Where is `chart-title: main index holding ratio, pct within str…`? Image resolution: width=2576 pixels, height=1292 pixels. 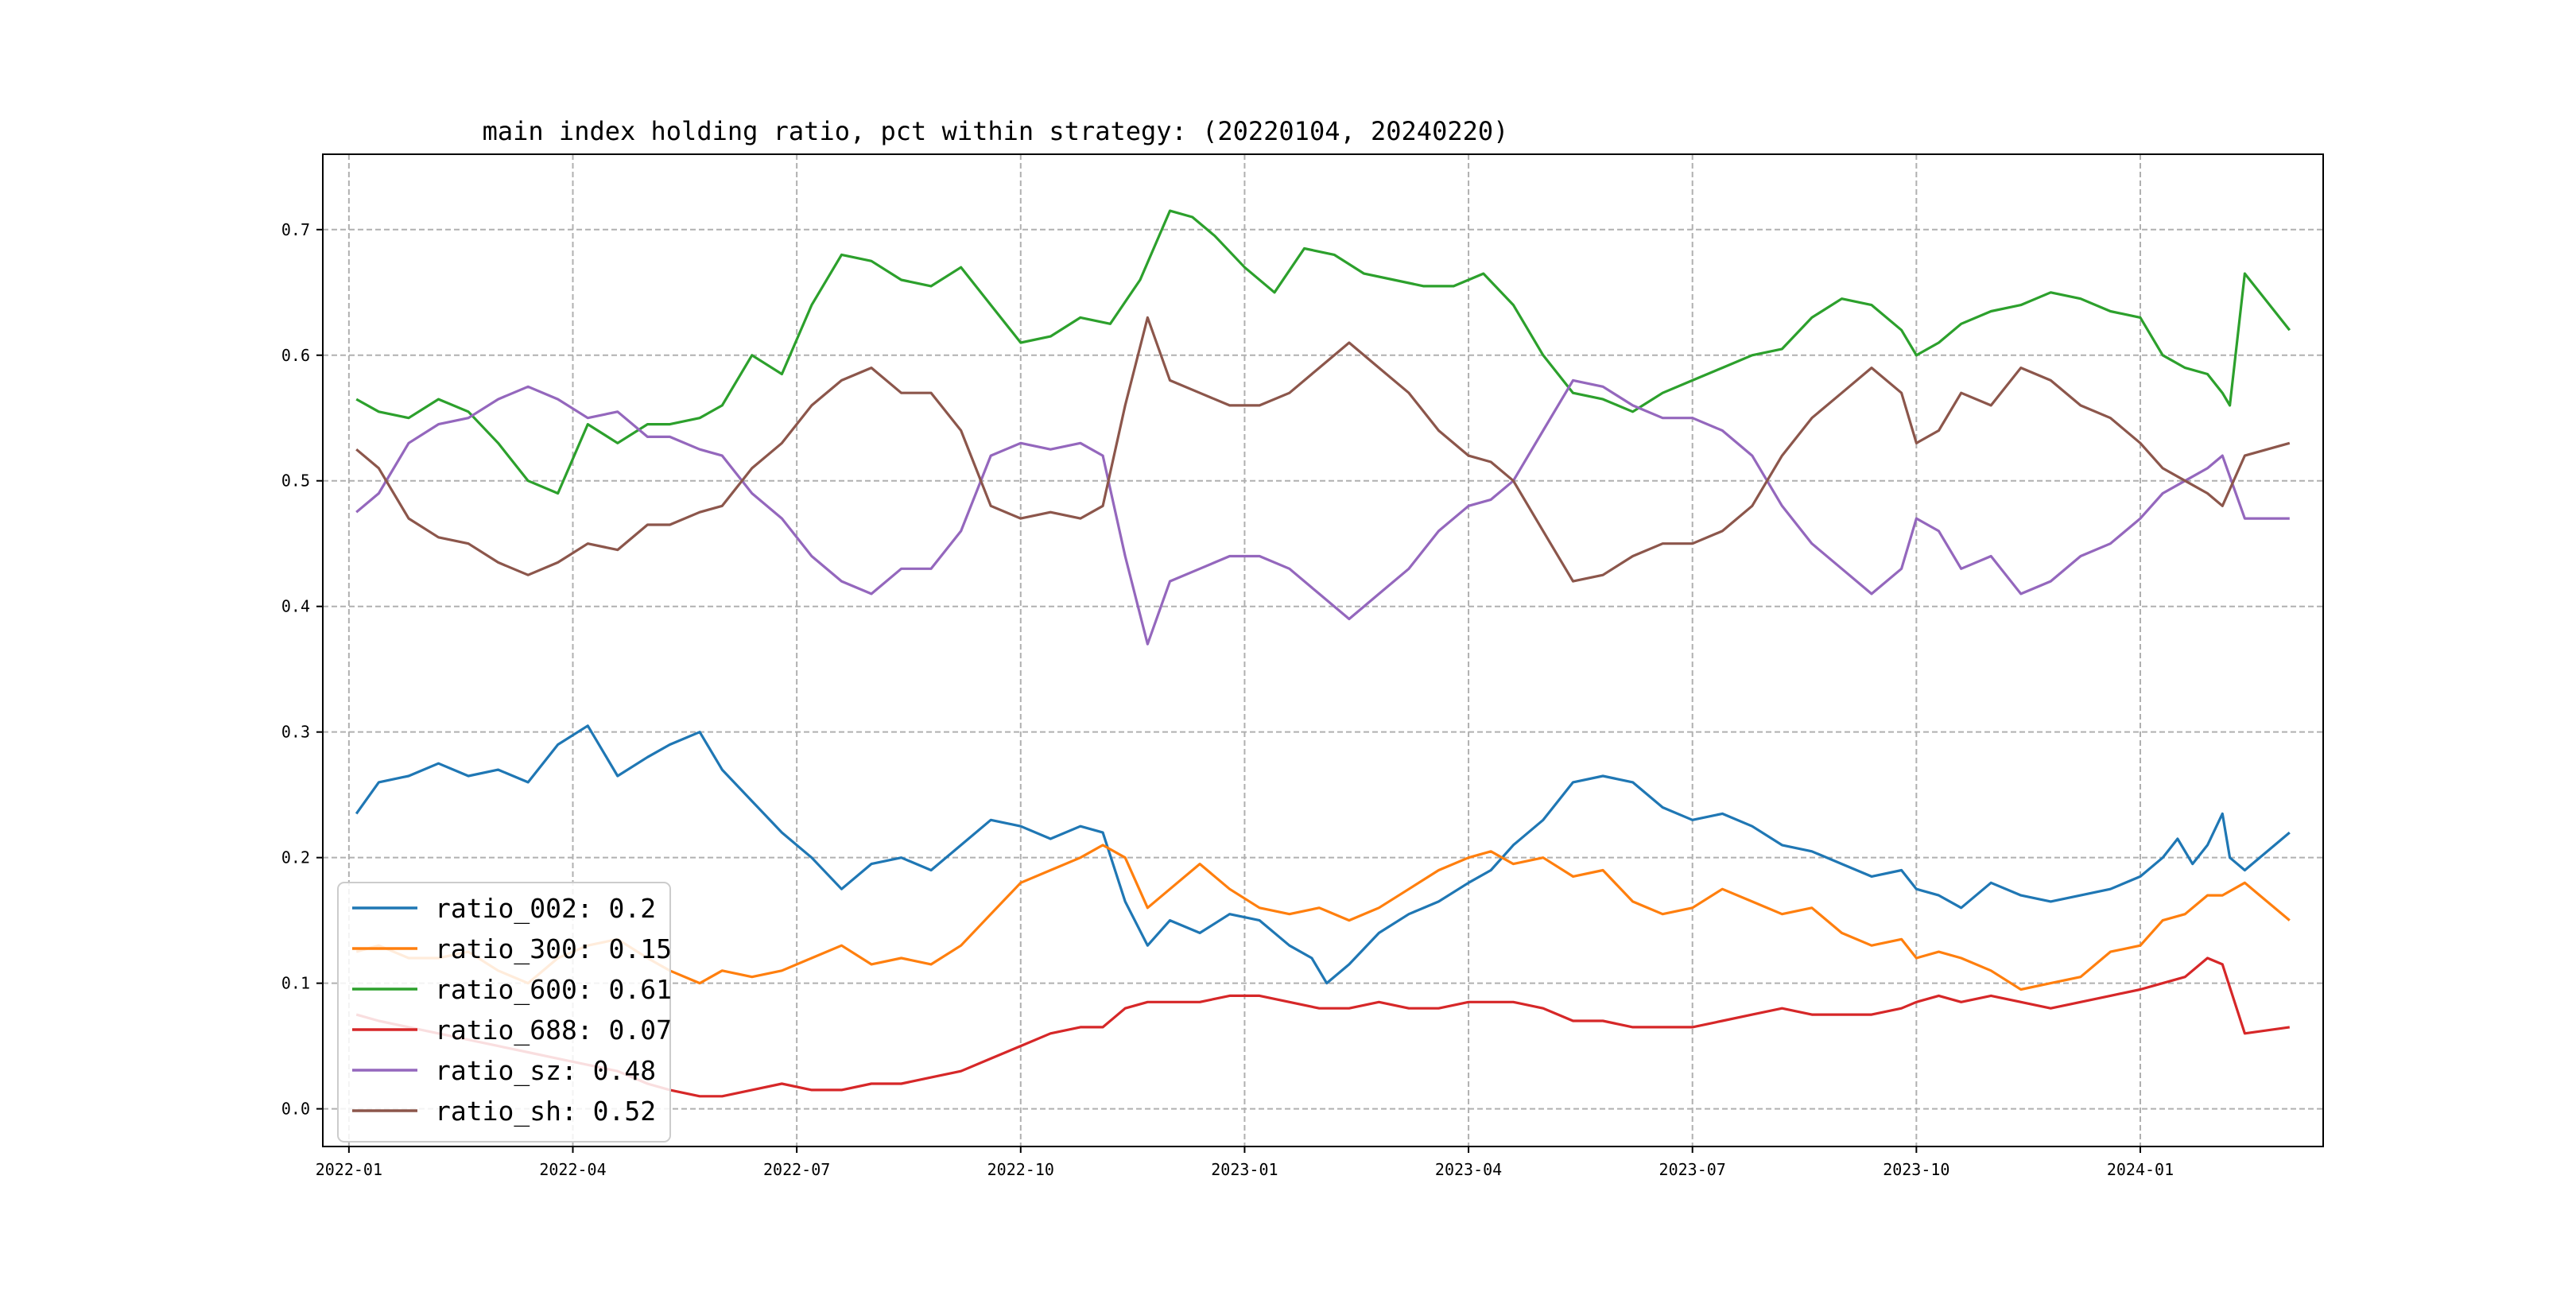
chart-title: main index holding ratio, pct within str… is located at coordinates (996, 131).